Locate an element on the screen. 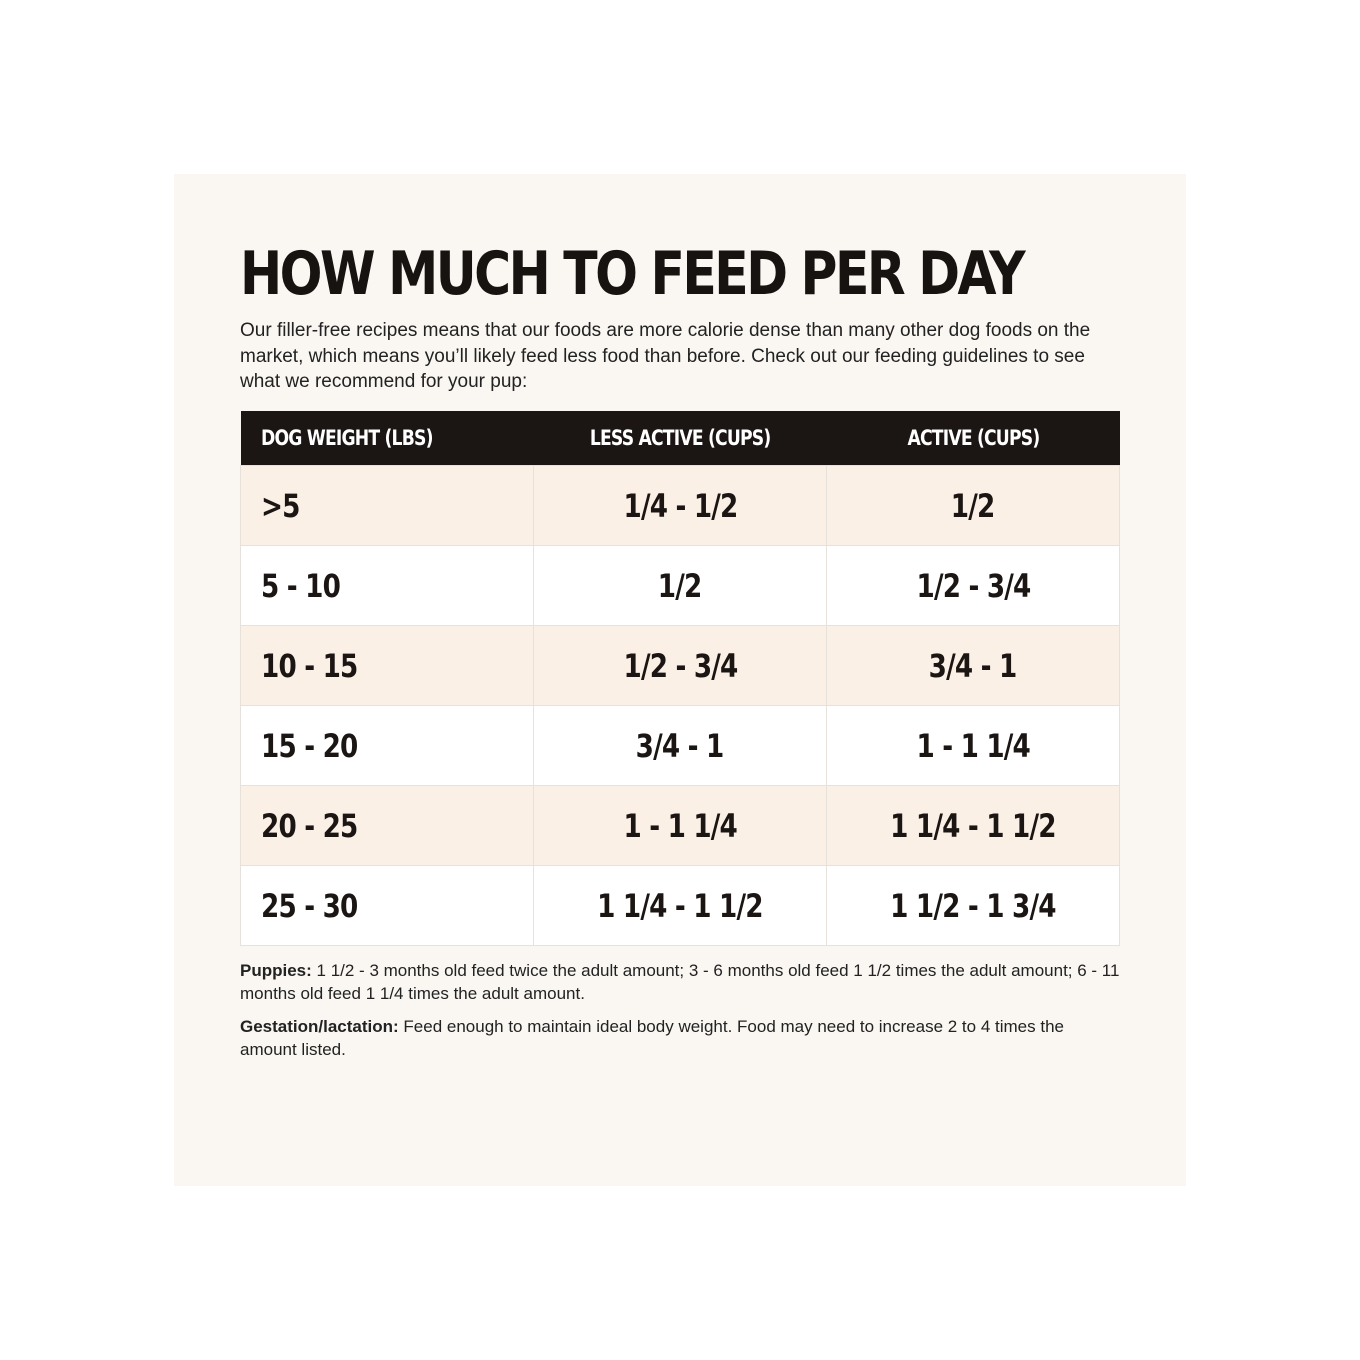  cell-less-active: 3/4 - 1 is located at coordinates (680, 745).